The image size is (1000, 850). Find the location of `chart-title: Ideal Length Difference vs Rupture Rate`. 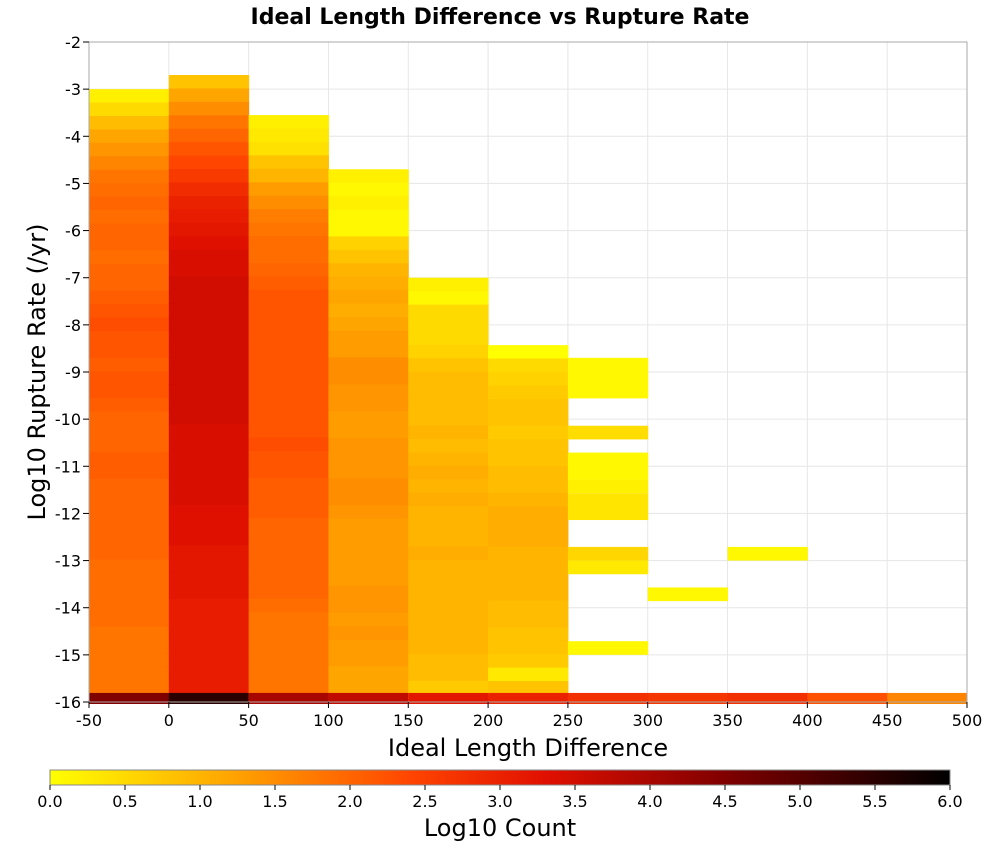

chart-title: Ideal Length Difference vs Rupture Rate is located at coordinates (500, 17).